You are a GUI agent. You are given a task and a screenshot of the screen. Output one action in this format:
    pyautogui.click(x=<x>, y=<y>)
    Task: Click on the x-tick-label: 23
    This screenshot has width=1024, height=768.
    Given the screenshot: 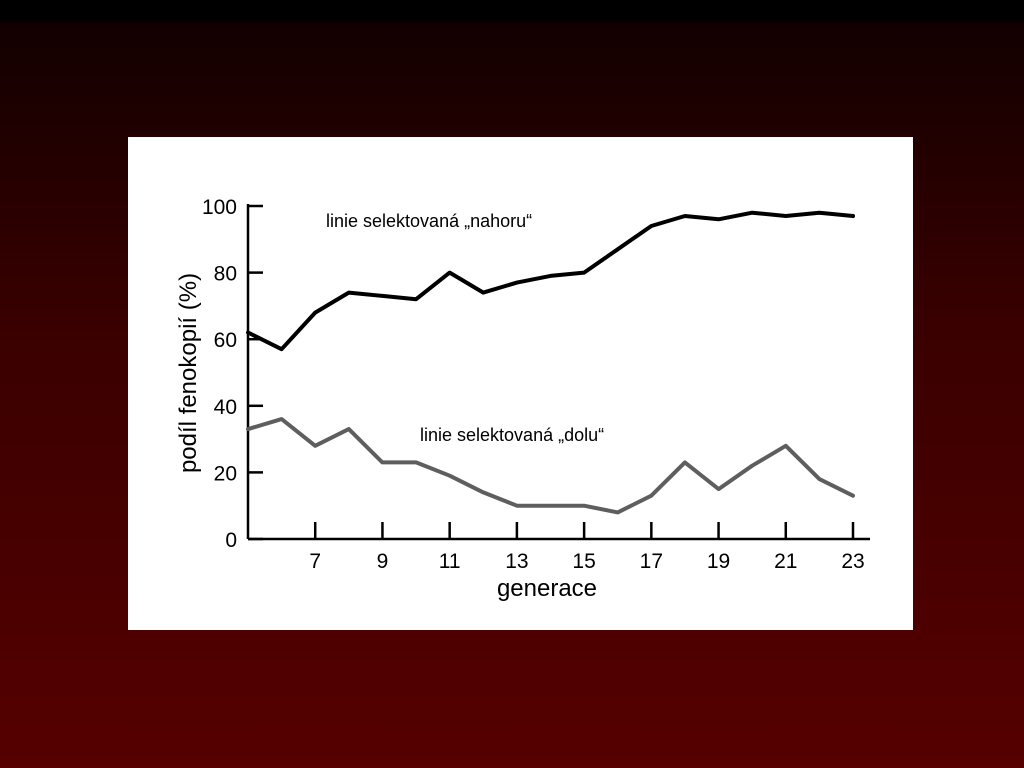 What is the action you would take?
    pyautogui.click(x=852, y=561)
    